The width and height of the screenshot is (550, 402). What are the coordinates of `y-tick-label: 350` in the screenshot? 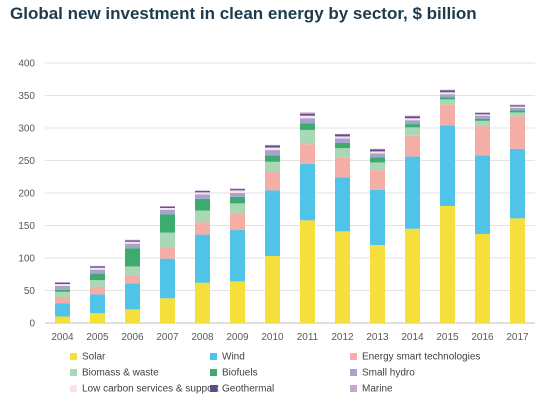 It's located at (26, 96).